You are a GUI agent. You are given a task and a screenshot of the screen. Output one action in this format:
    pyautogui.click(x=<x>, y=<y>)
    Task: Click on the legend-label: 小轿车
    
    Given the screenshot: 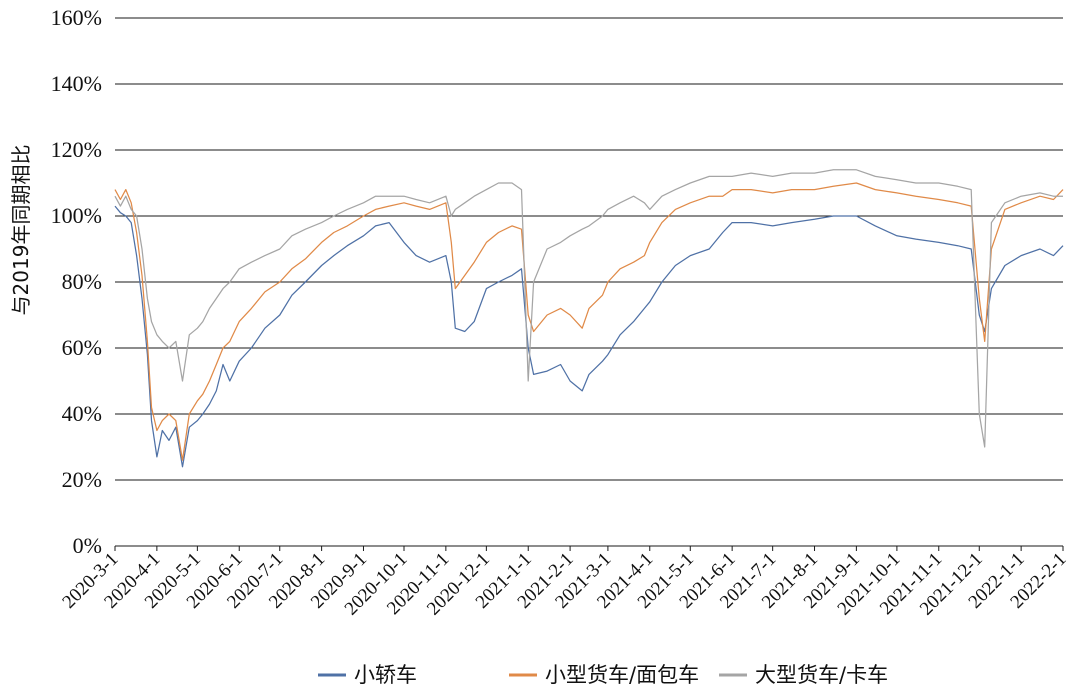 What is the action you would take?
    pyautogui.click(x=385, y=675)
    